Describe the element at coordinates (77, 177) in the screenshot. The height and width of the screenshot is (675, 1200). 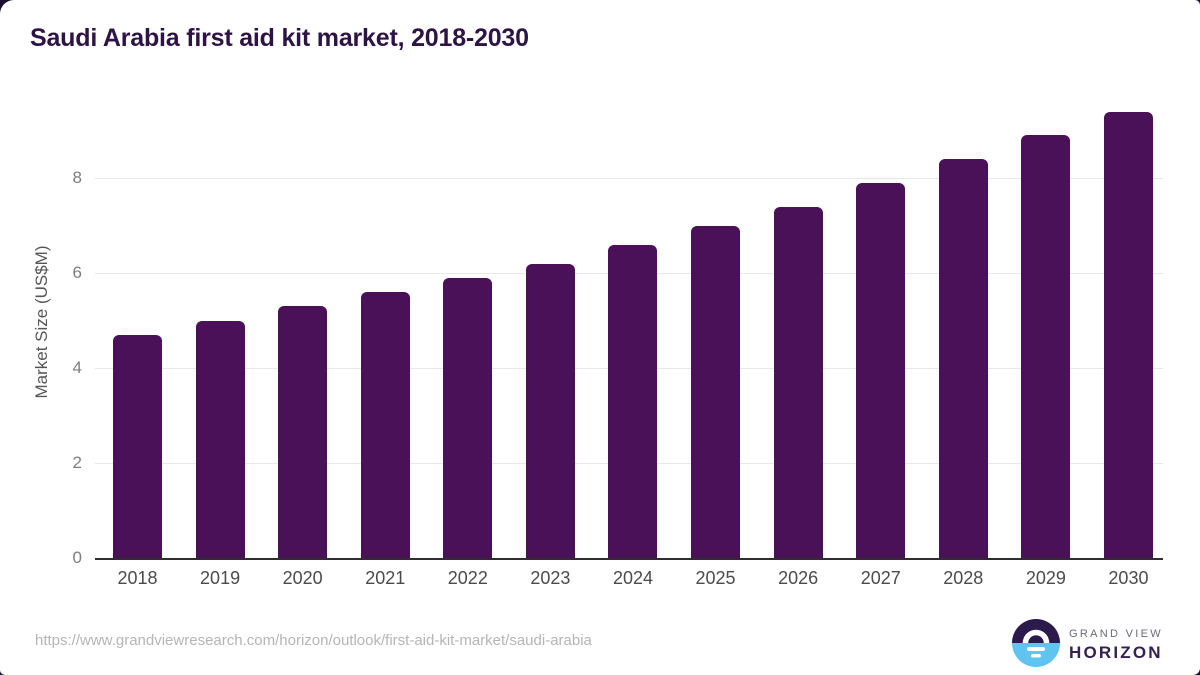
I see `y-tick-8: 8` at that location.